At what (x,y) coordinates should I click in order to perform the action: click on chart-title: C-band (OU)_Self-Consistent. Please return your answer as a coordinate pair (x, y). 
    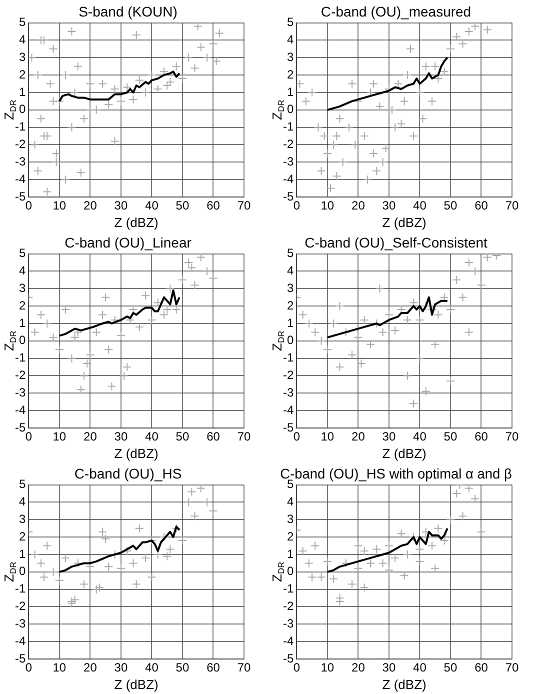
    Looking at the image, I should click on (396, 242).